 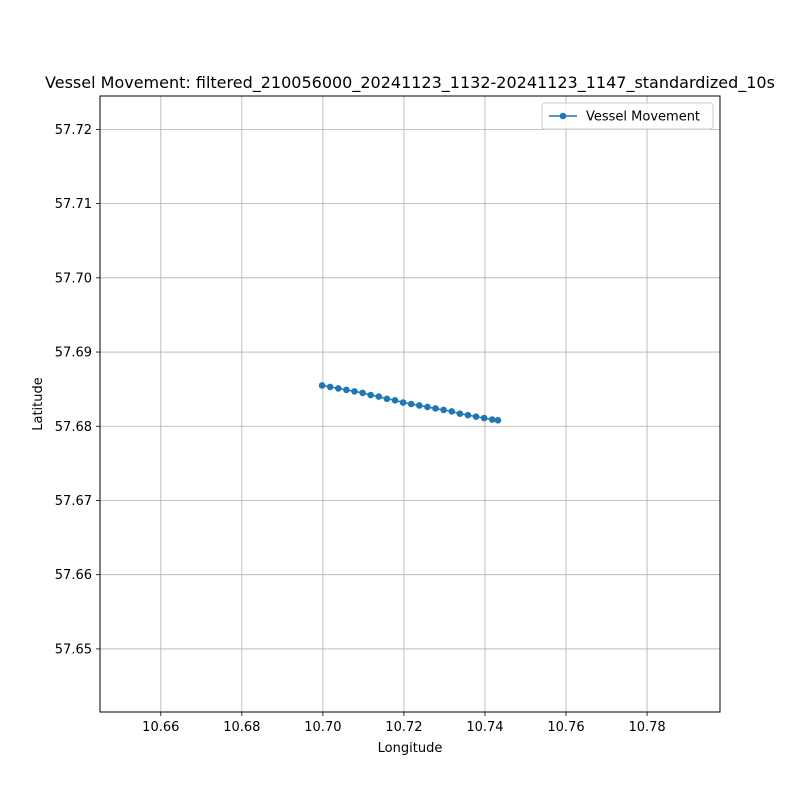 What do you see at coordinates (646, 727) in the screenshot?
I see `x-tick-label: 10.78` at bounding box center [646, 727].